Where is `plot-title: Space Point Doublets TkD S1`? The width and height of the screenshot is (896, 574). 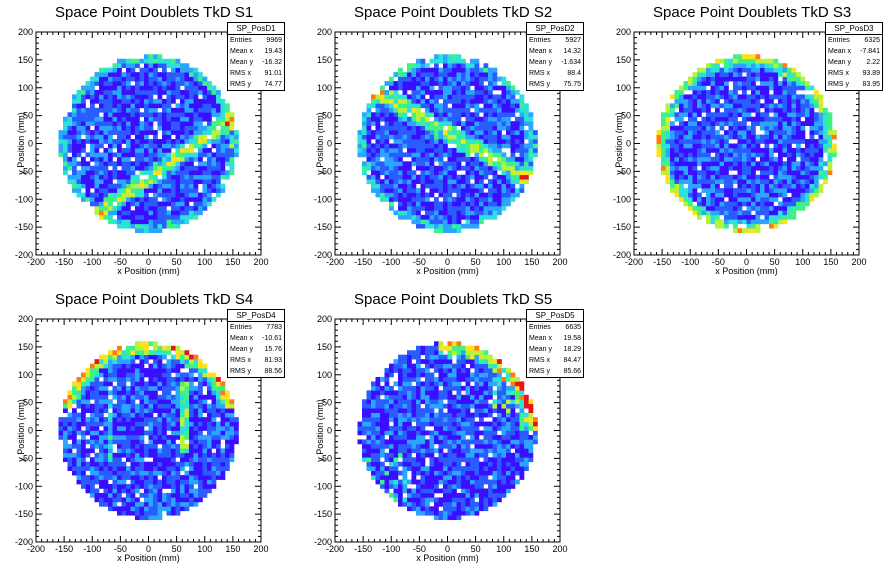 plot-title: Space Point Doublets TkD S1 is located at coordinates (154, 12).